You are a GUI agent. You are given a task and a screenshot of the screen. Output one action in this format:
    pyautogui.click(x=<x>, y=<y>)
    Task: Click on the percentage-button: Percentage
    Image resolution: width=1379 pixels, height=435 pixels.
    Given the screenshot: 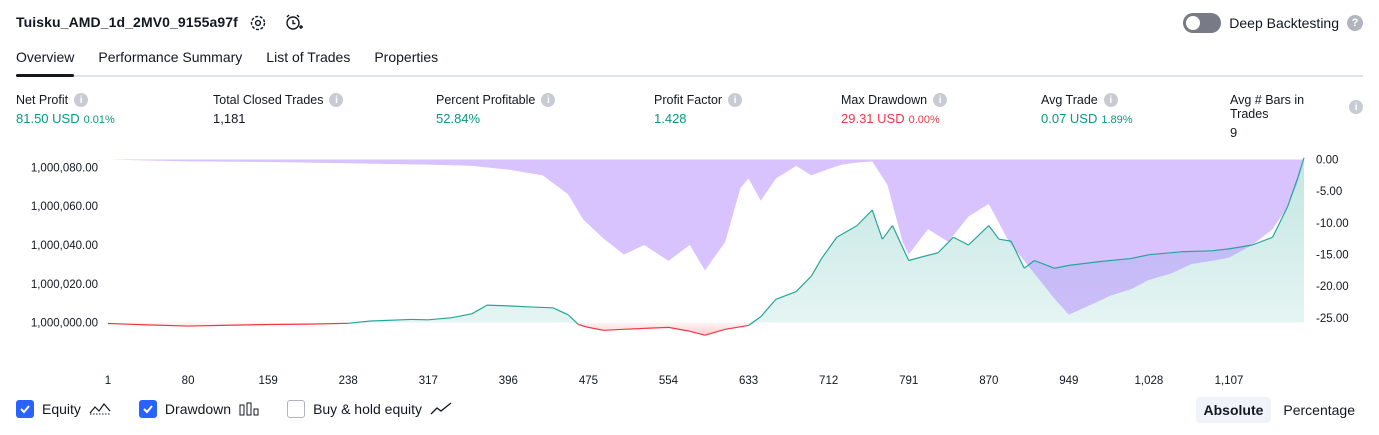 What is the action you would take?
    pyautogui.click(x=1319, y=410)
    